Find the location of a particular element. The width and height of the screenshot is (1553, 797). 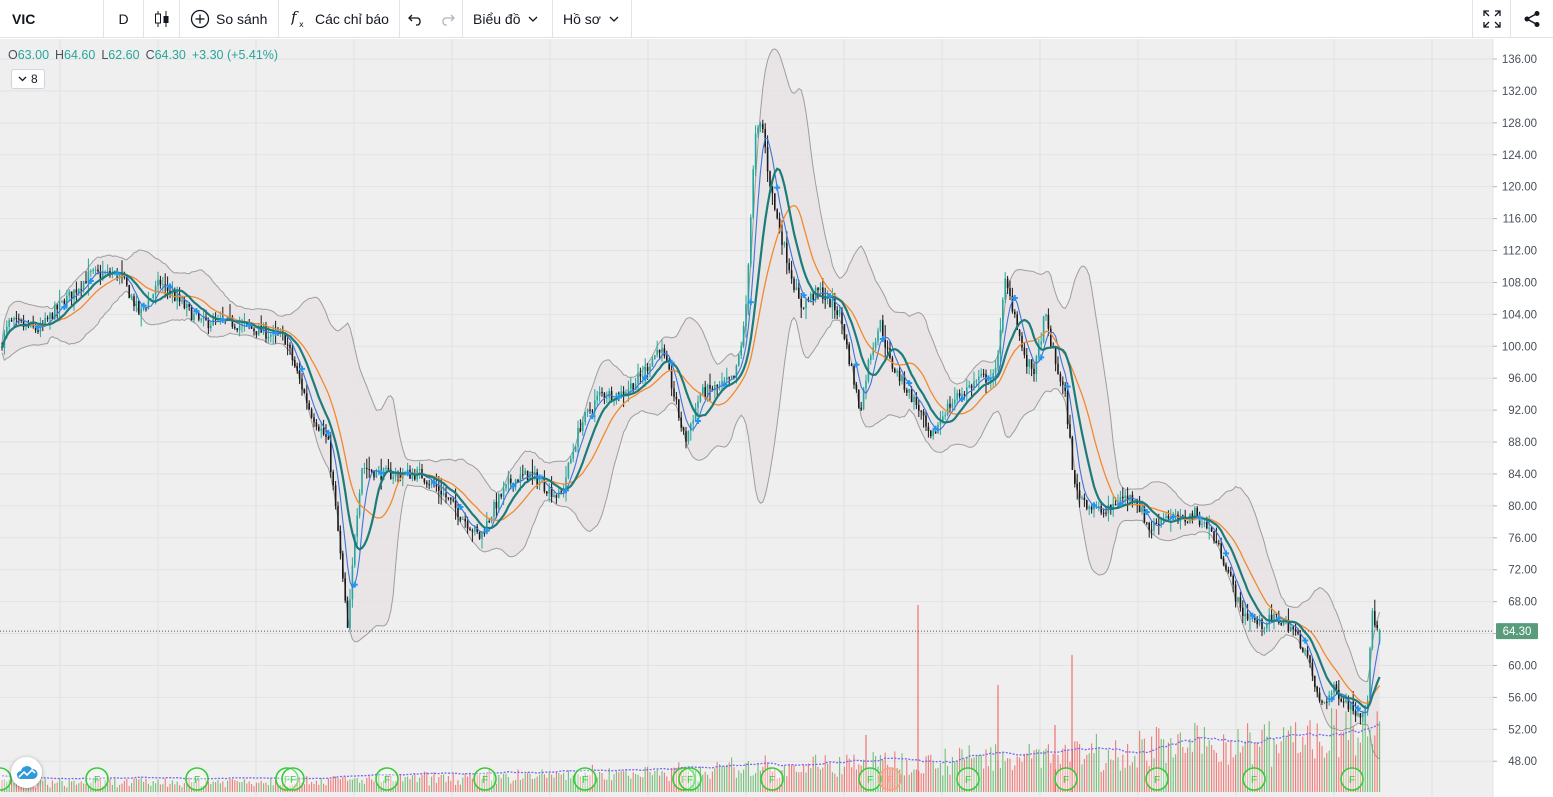

price-tick-label: 116.00 is located at coordinates (1520, 220).